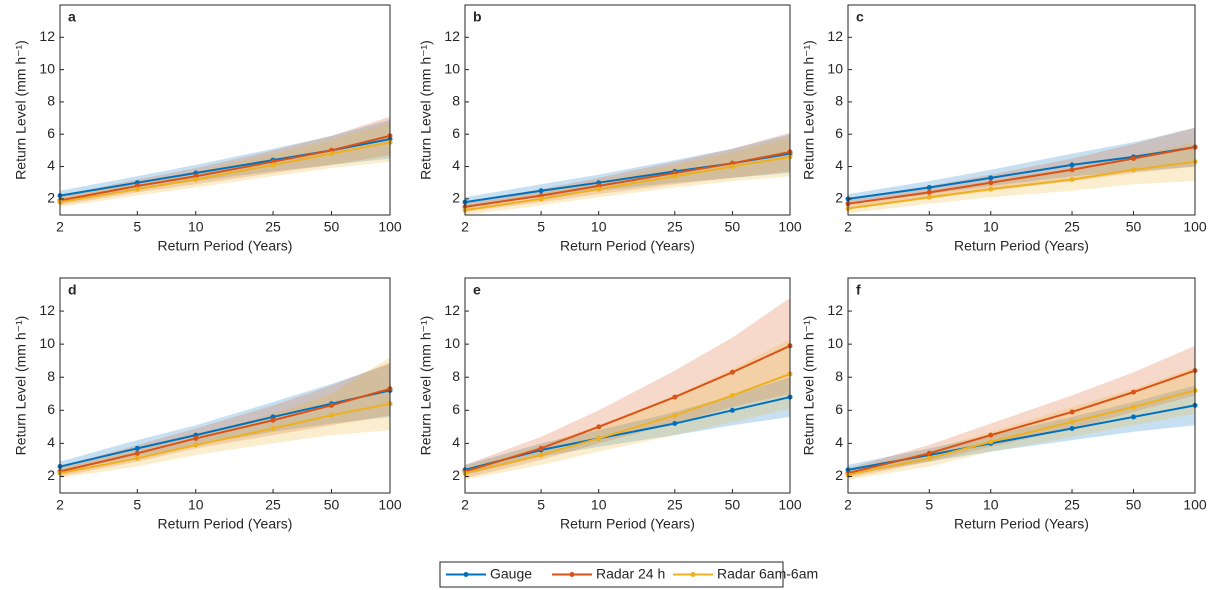 The height and width of the screenshot is (590, 1219). Describe the element at coordinates (477, 17) in the screenshot. I see `panel-label: b` at that location.